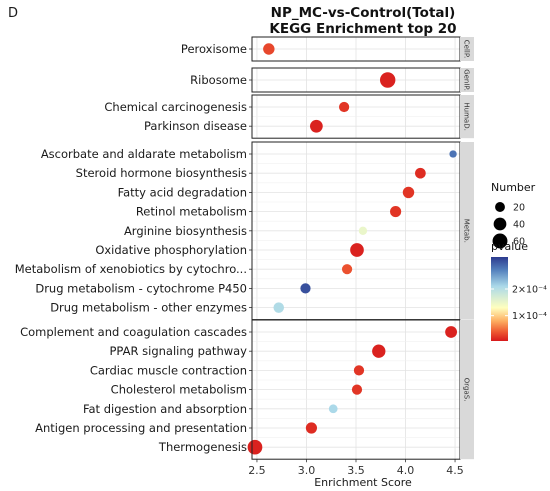 This screenshot has height=491, width=550. I want to click on y-tick-label: Drug metabolism - cytochrome P450, so click(141, 288).